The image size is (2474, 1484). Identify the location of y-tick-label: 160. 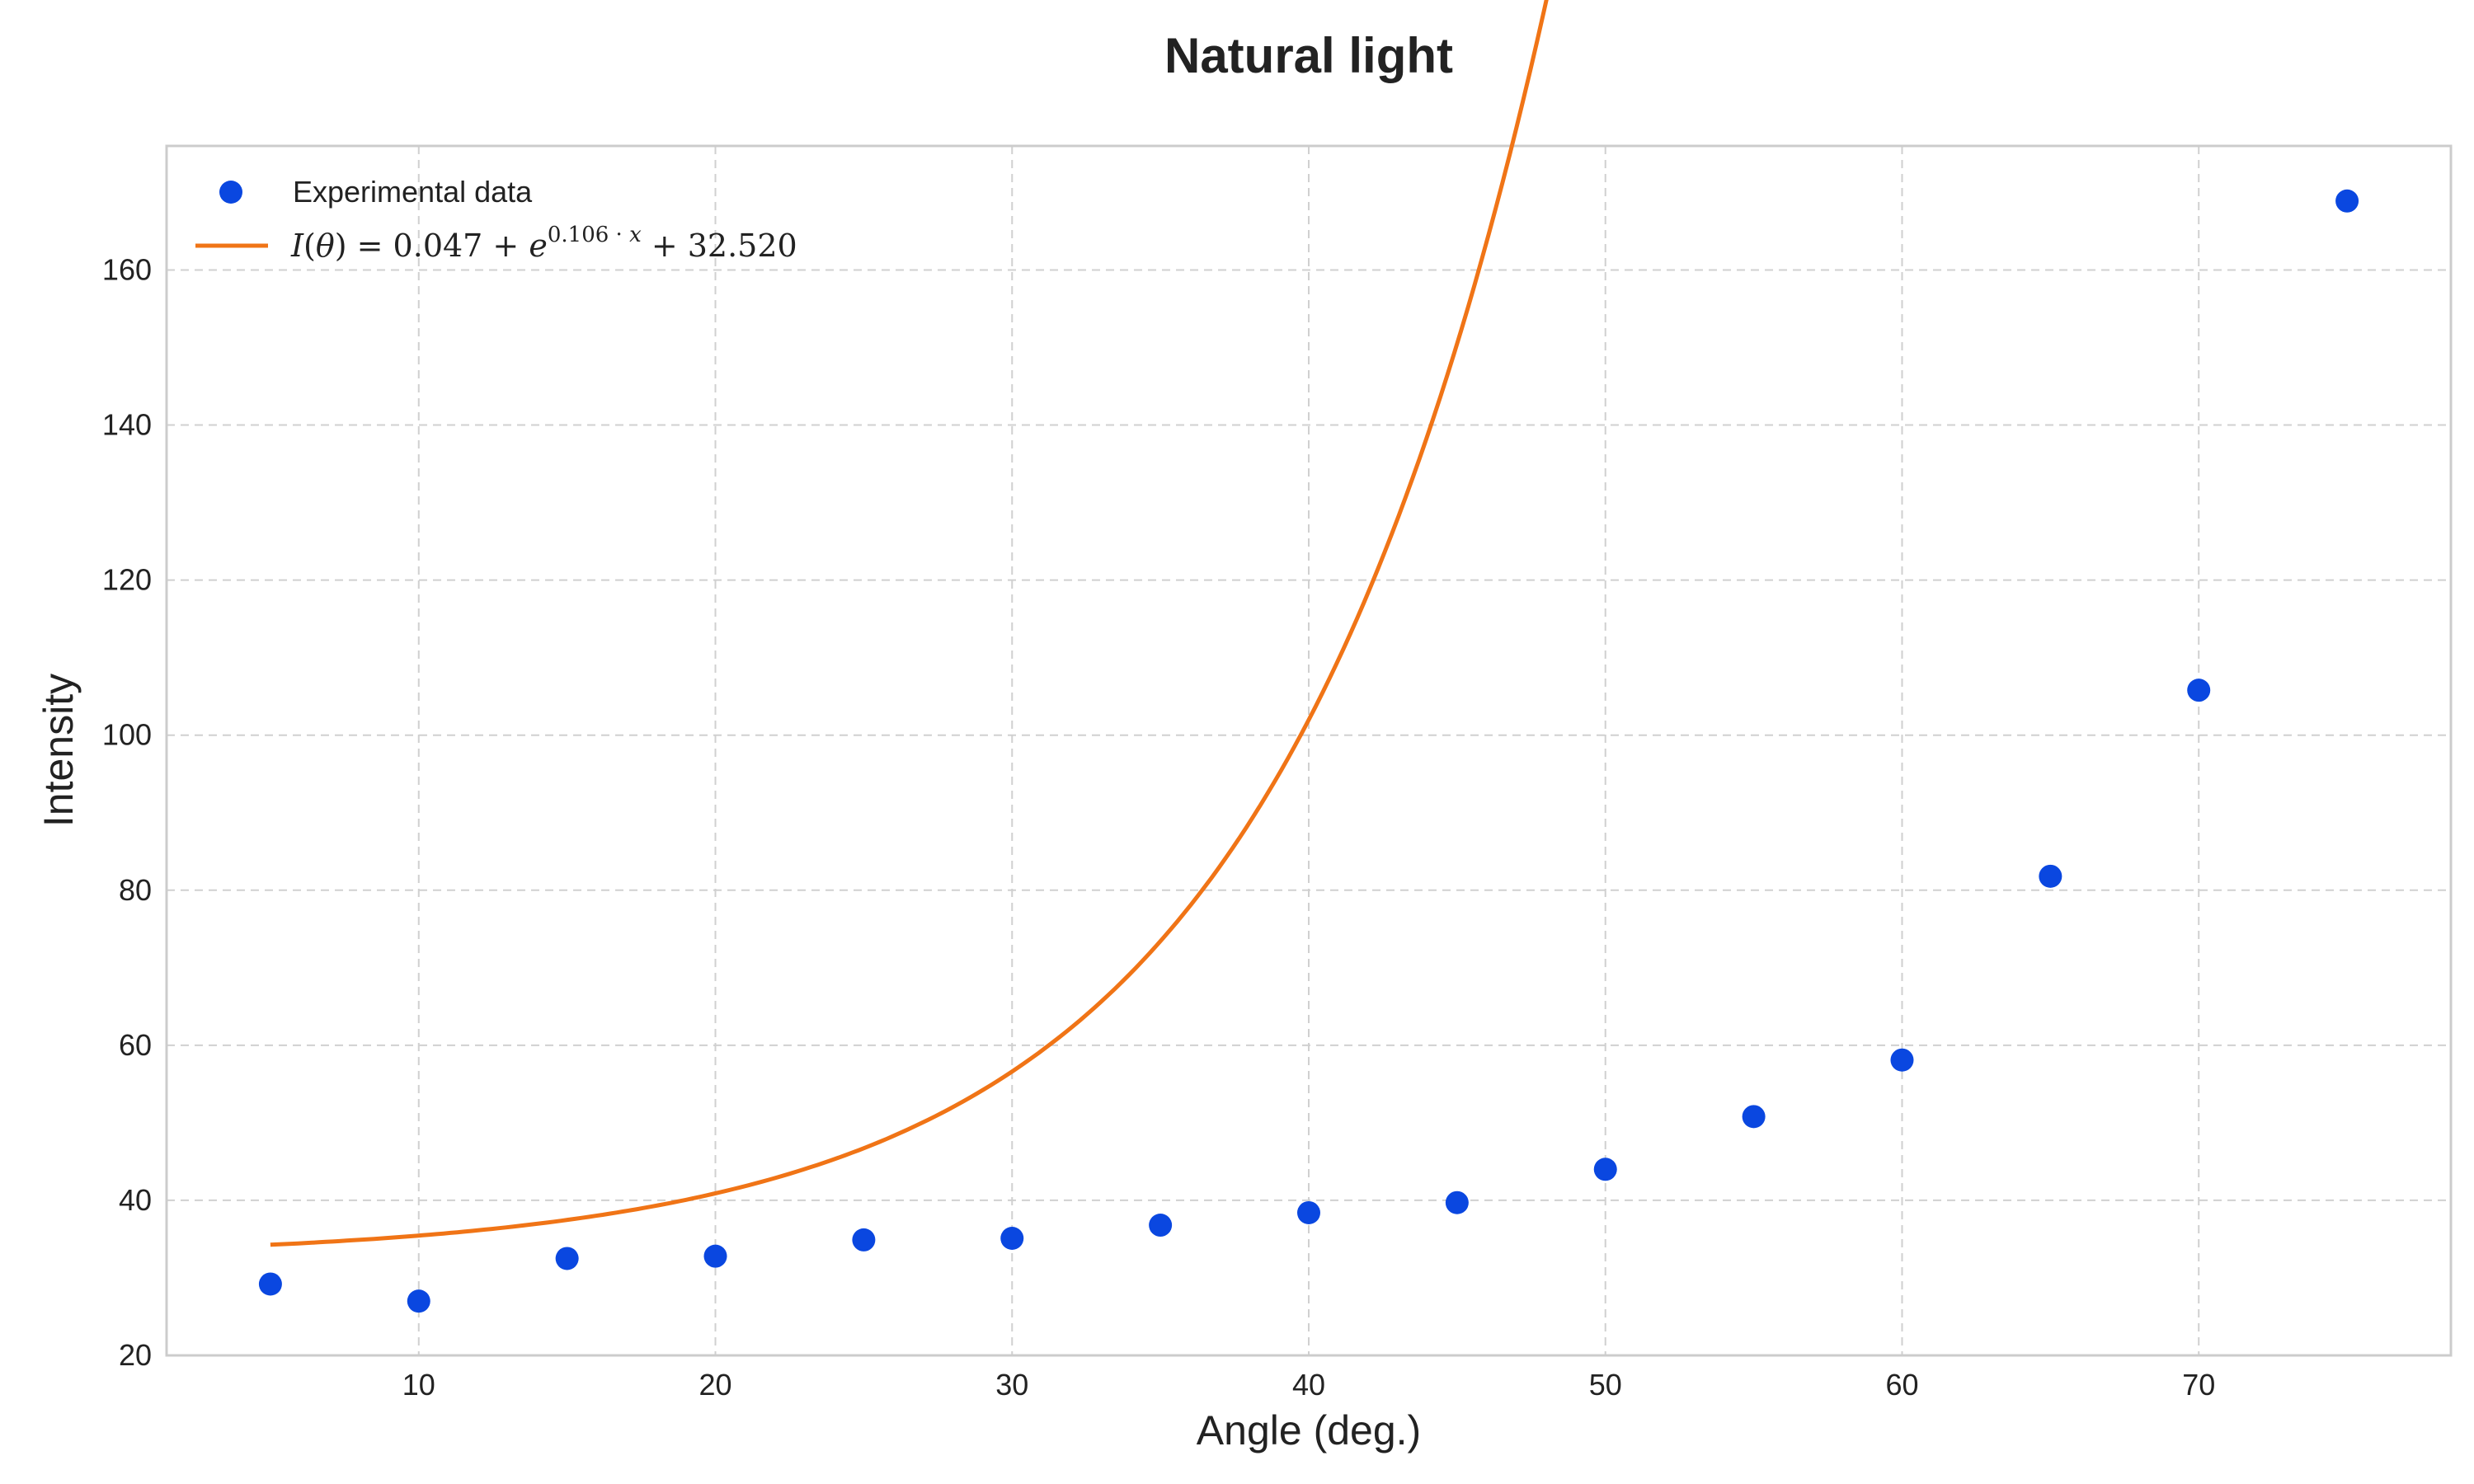
(127, 269).